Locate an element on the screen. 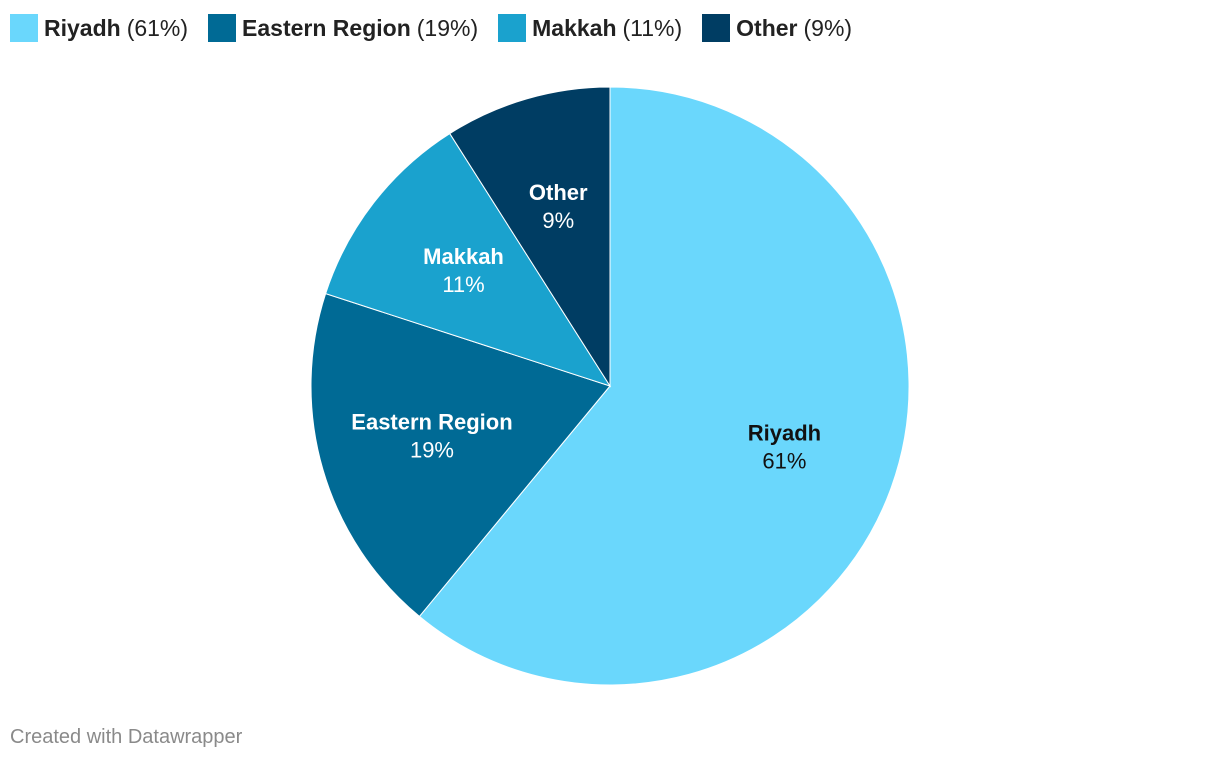  credit: Created with Datawrapper is located at coordinates (126, 737).